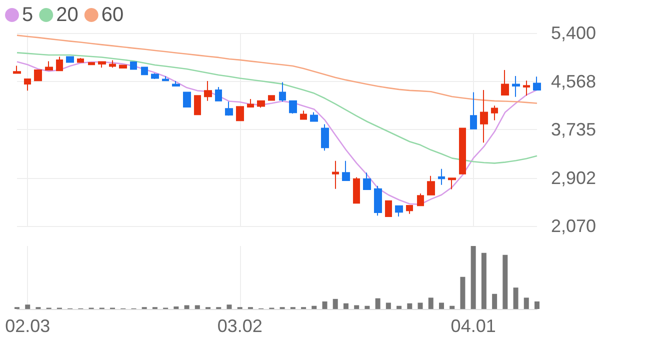 The image size is (647, 337). Describe the element at coordinates (573, 81) in the screenshot. I see `y-tick-label: 4,568` at that location.